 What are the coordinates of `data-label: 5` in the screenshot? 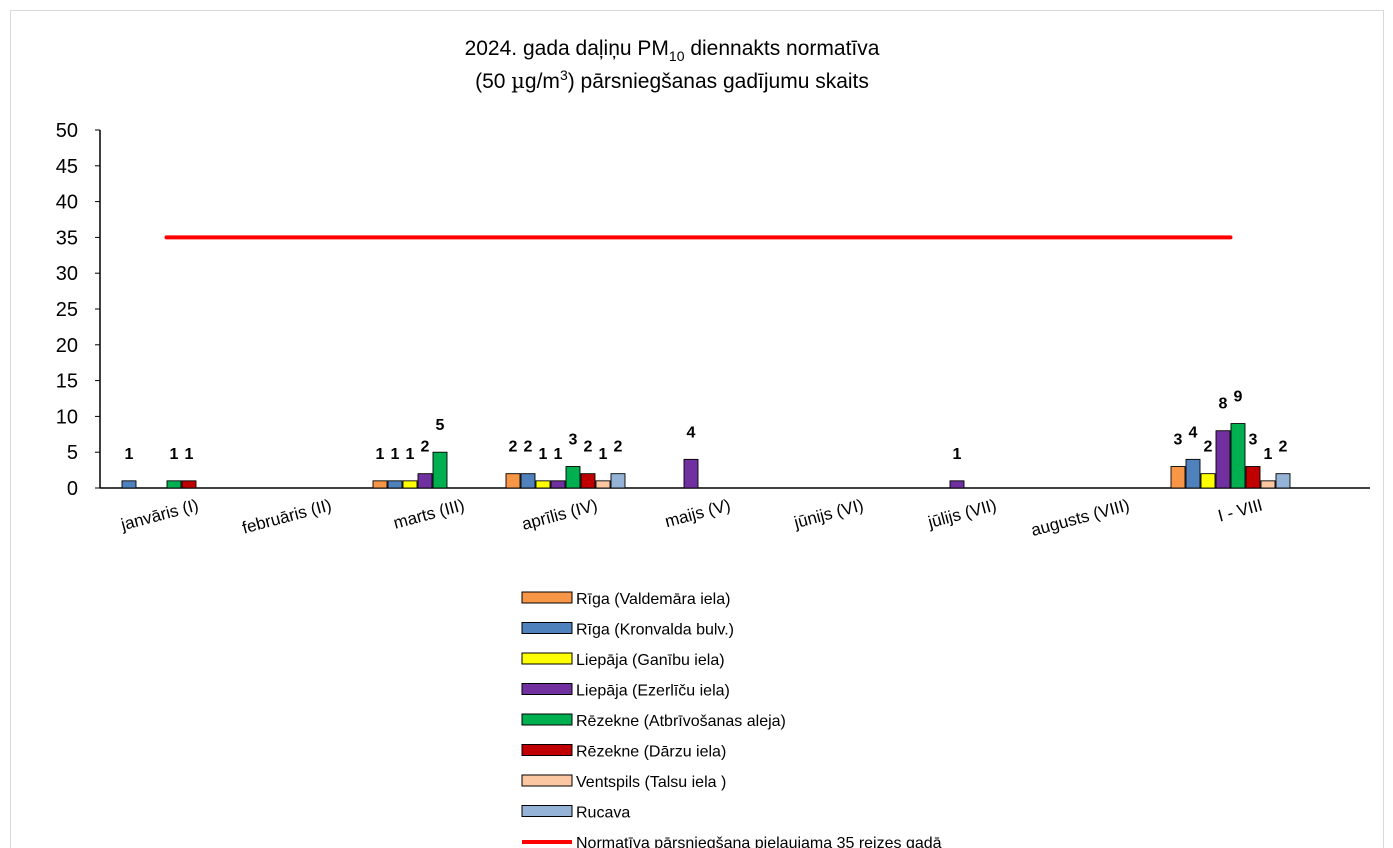 It's located at (440, 425).